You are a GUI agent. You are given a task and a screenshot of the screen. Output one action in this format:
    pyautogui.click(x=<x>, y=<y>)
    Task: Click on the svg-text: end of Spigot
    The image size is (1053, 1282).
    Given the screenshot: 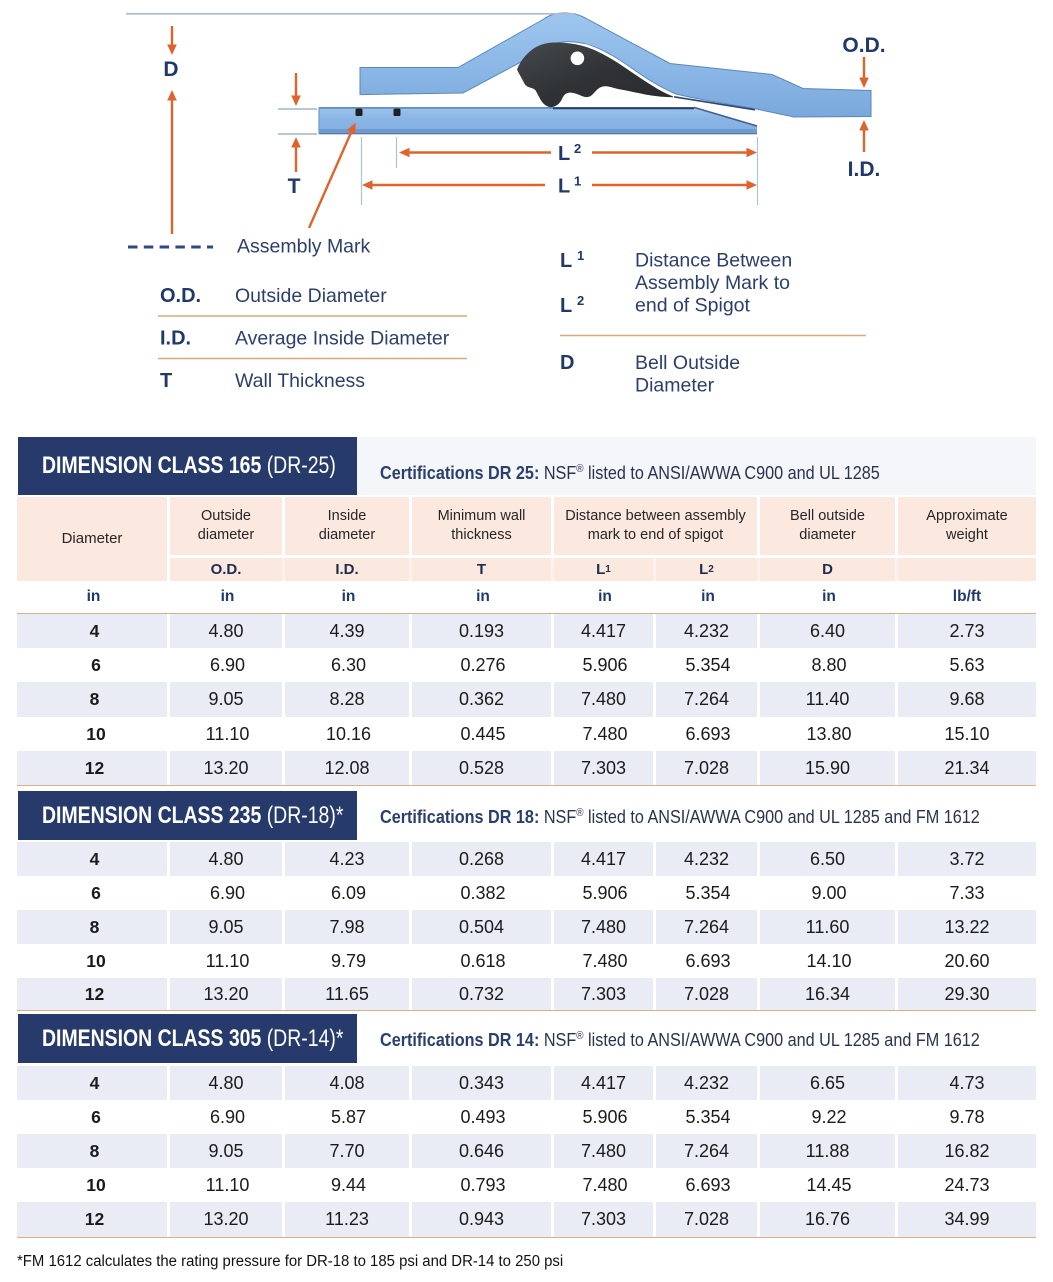 What is the action you would take?
    pyautogui.click(x=693, y=306)
    